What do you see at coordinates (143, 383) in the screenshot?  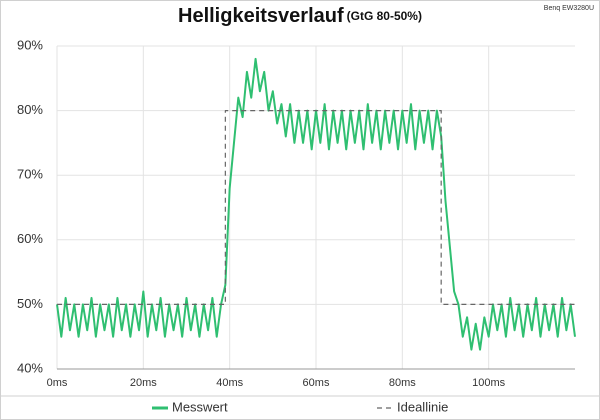 I see `x-tick-label: 20ms` at bounding box center [143, 383].